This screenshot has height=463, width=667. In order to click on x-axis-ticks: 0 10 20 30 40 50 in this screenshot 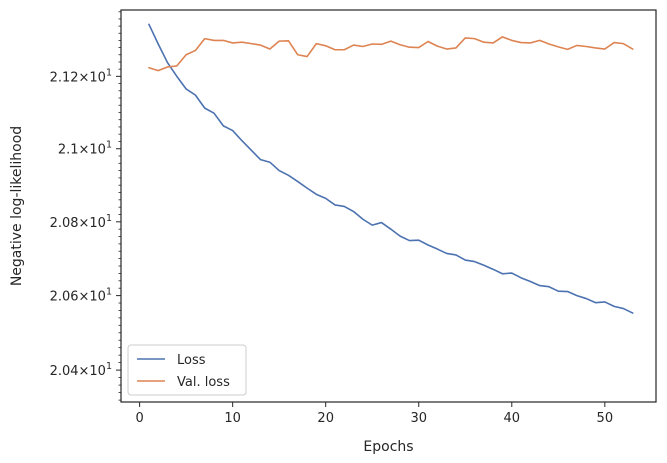, I will do `click(374, 414)`.